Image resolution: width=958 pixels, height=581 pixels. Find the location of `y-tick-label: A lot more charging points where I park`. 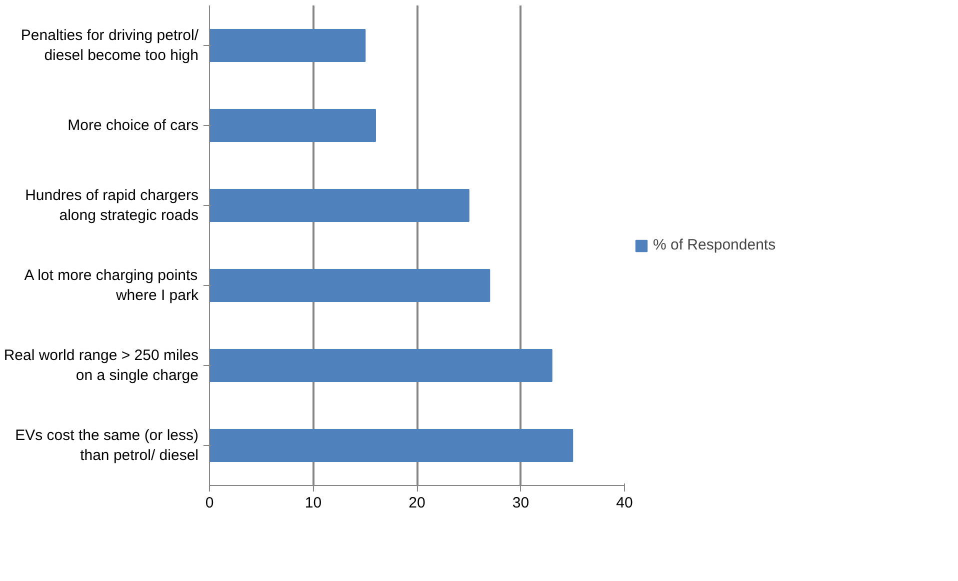

y-tick-label: A lot more charging points where I park is located at coordinates (111, 285).